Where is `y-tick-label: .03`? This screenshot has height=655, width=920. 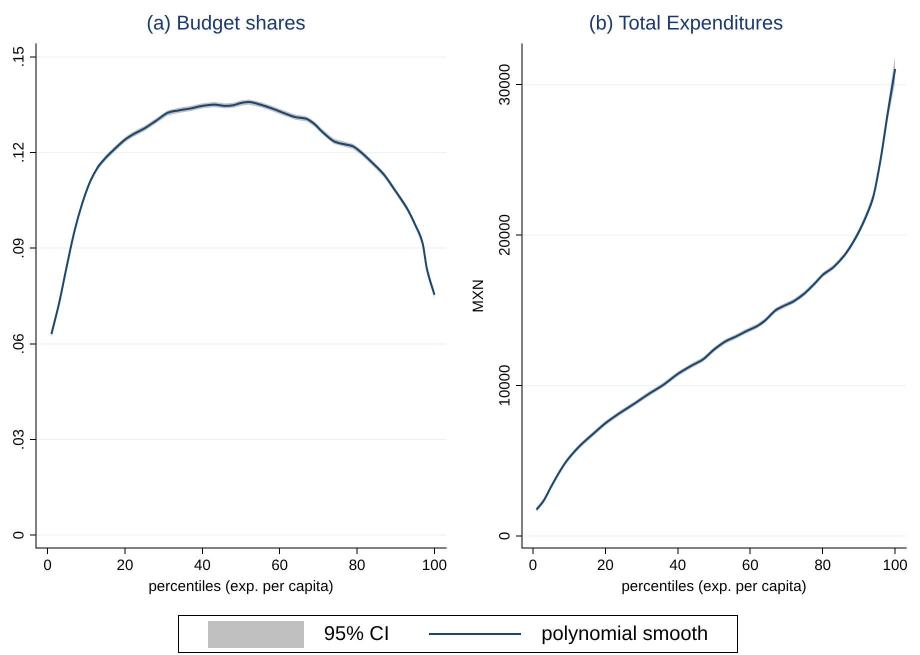
y-tick-label: .03 is located at coordinates (19, 439).